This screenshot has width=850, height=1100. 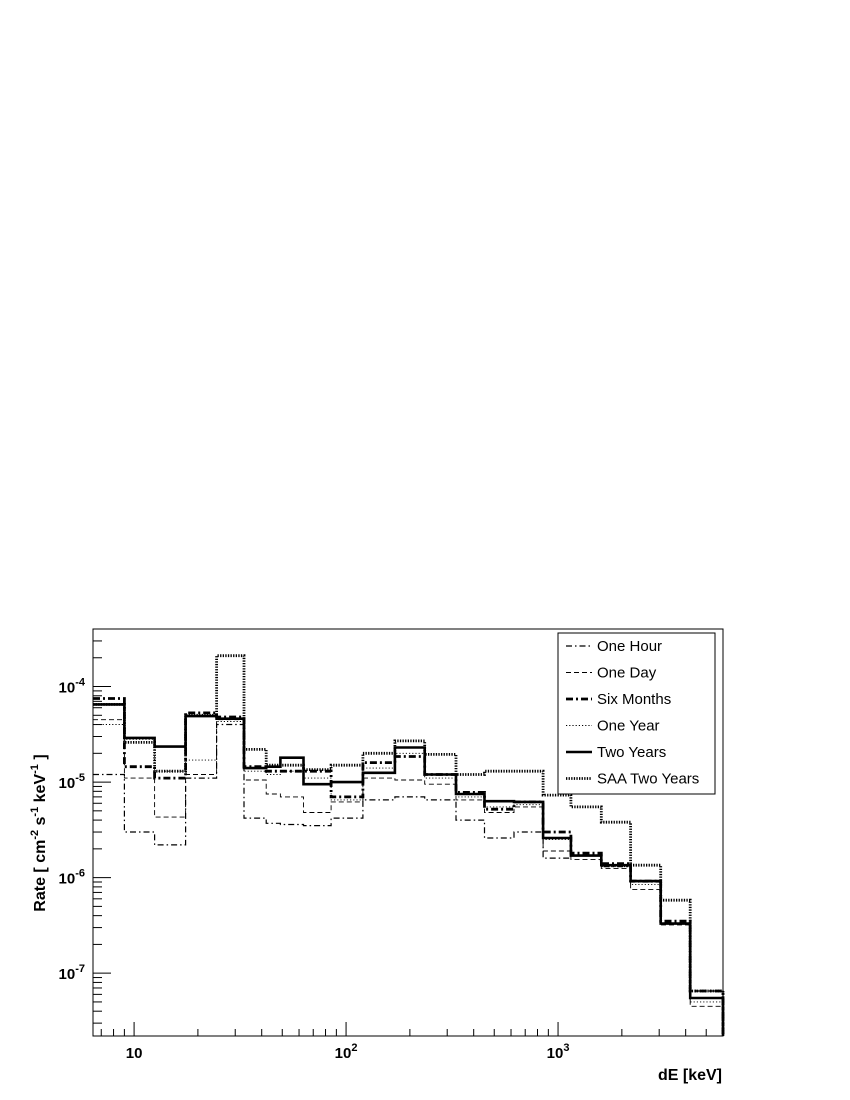 What do you see at coordinates (648, 779) in the screenshot?
I see `legend-label-5: SAA Two Years` at bounding box center [648, 779].